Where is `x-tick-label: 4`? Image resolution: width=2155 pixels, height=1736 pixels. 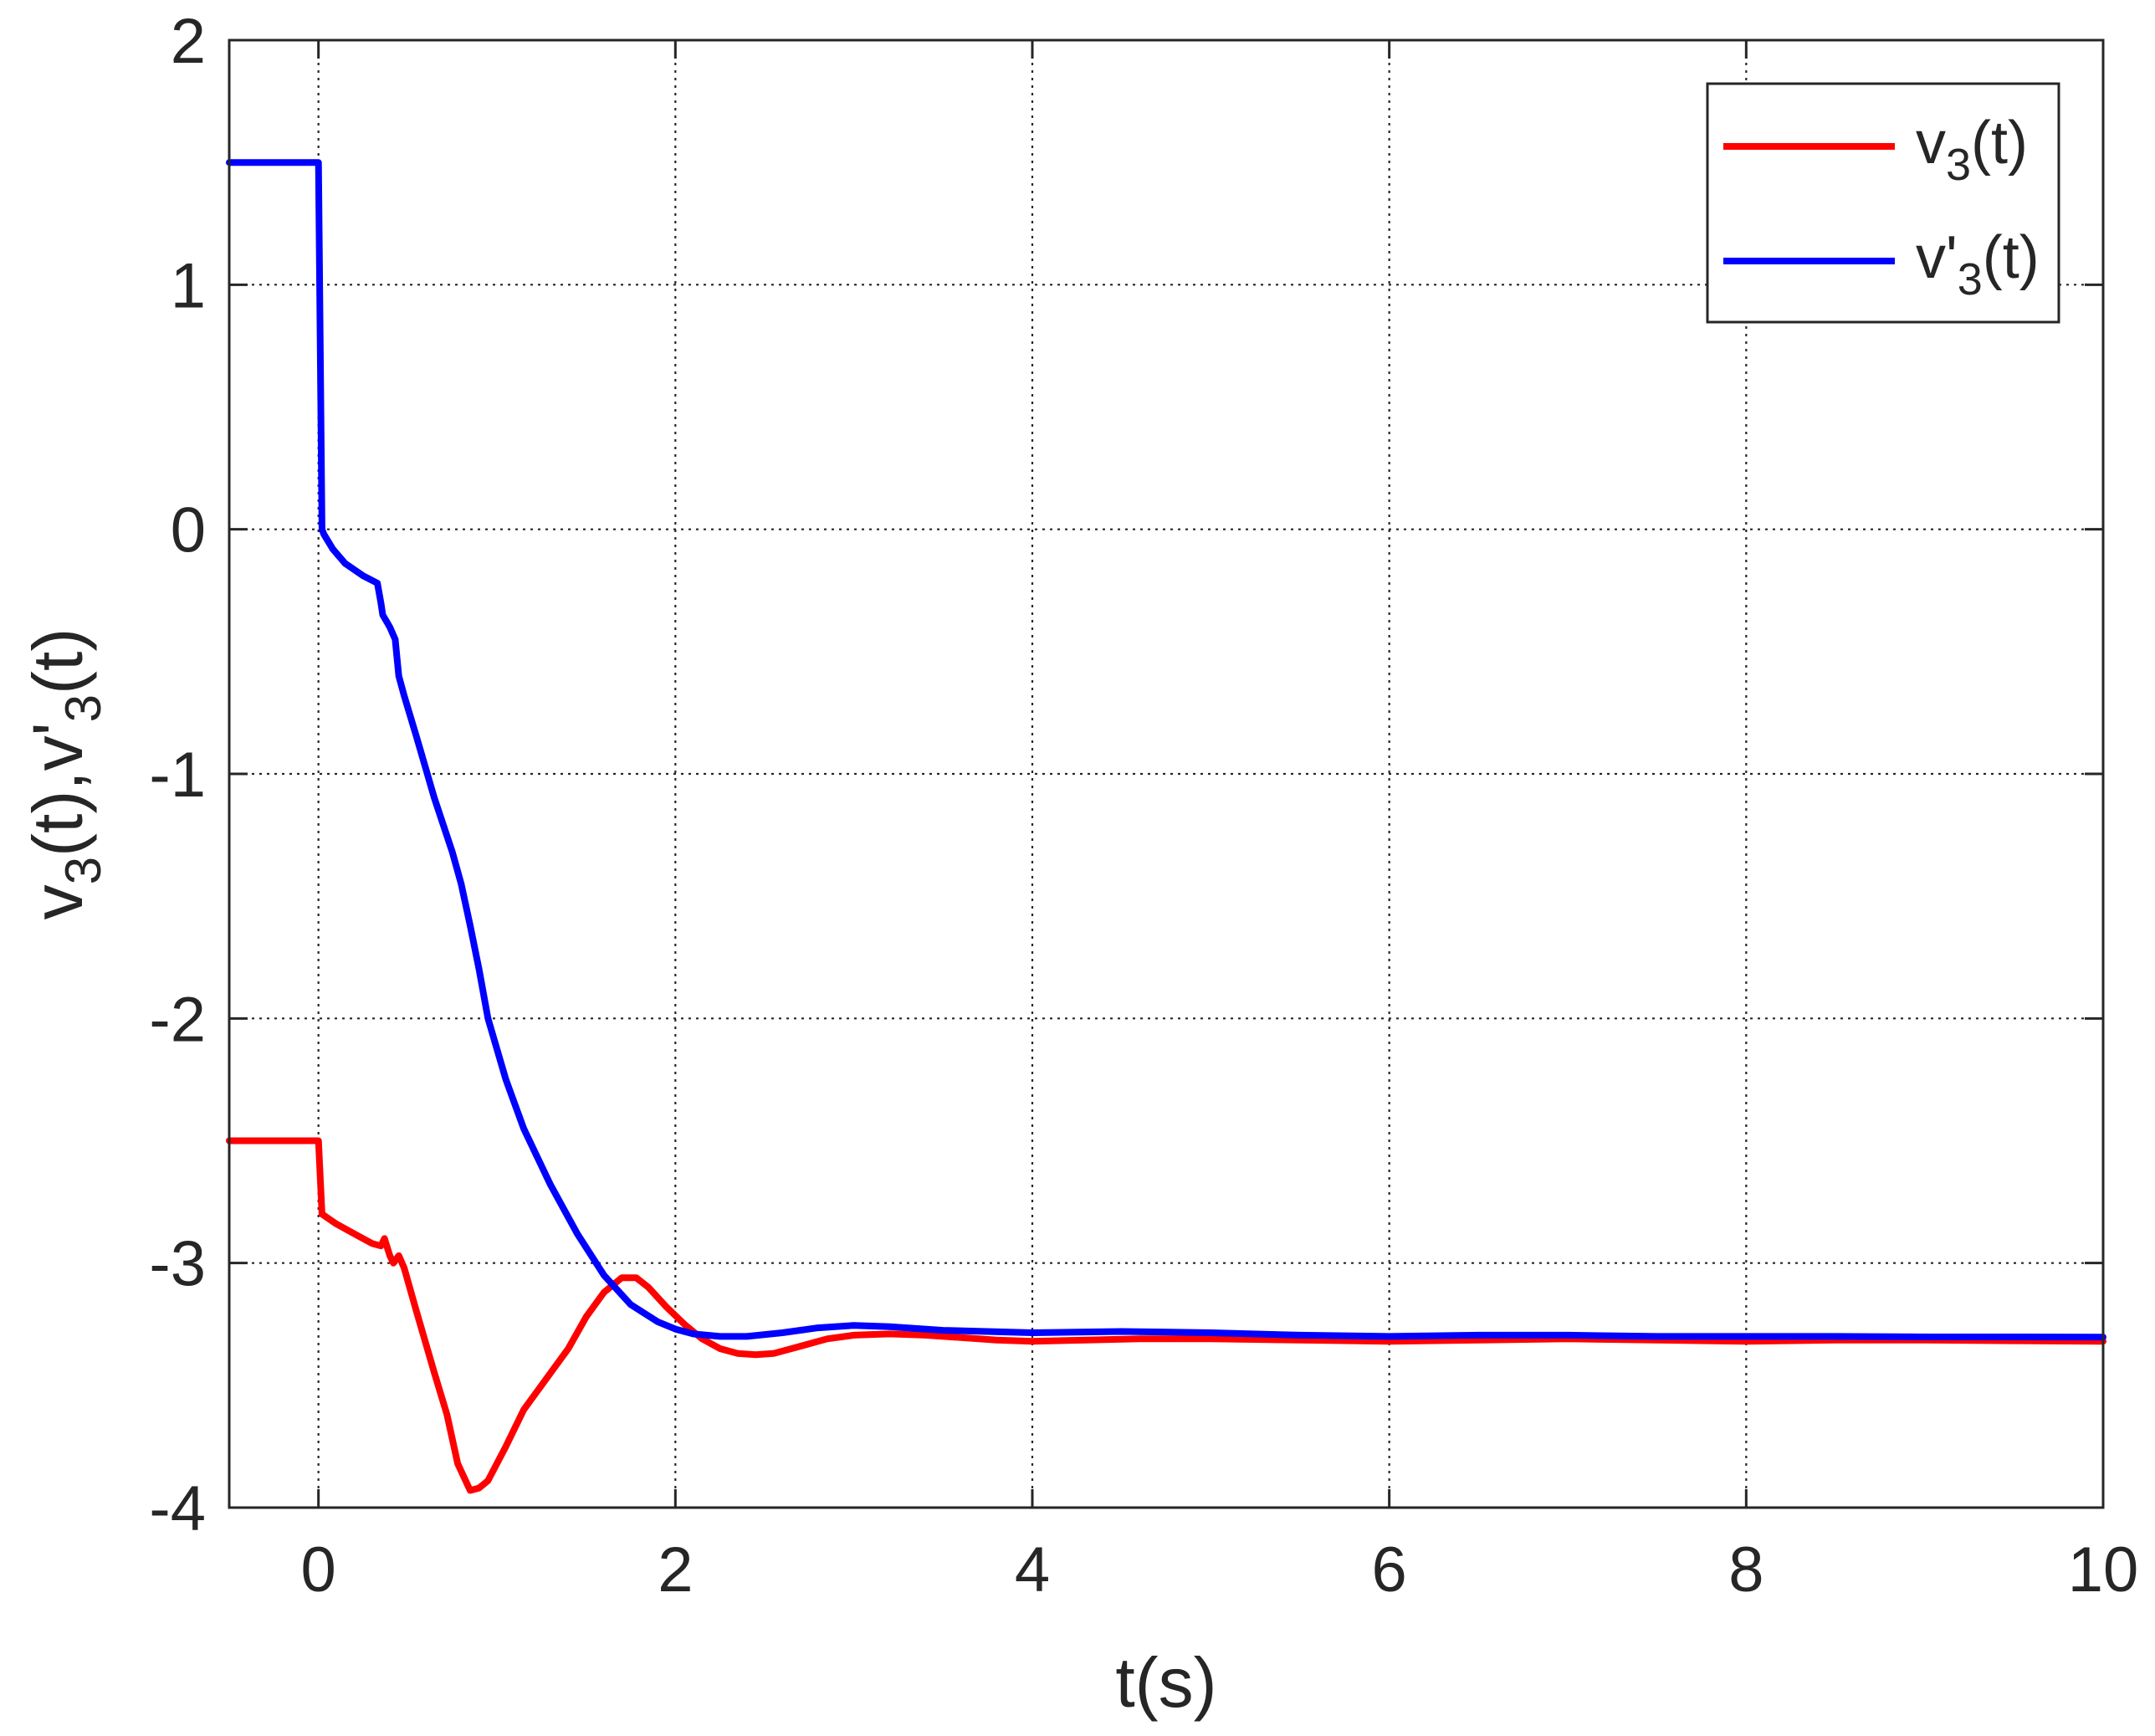
x-tick-label: 4 is located at coordinates (1032, 1569).